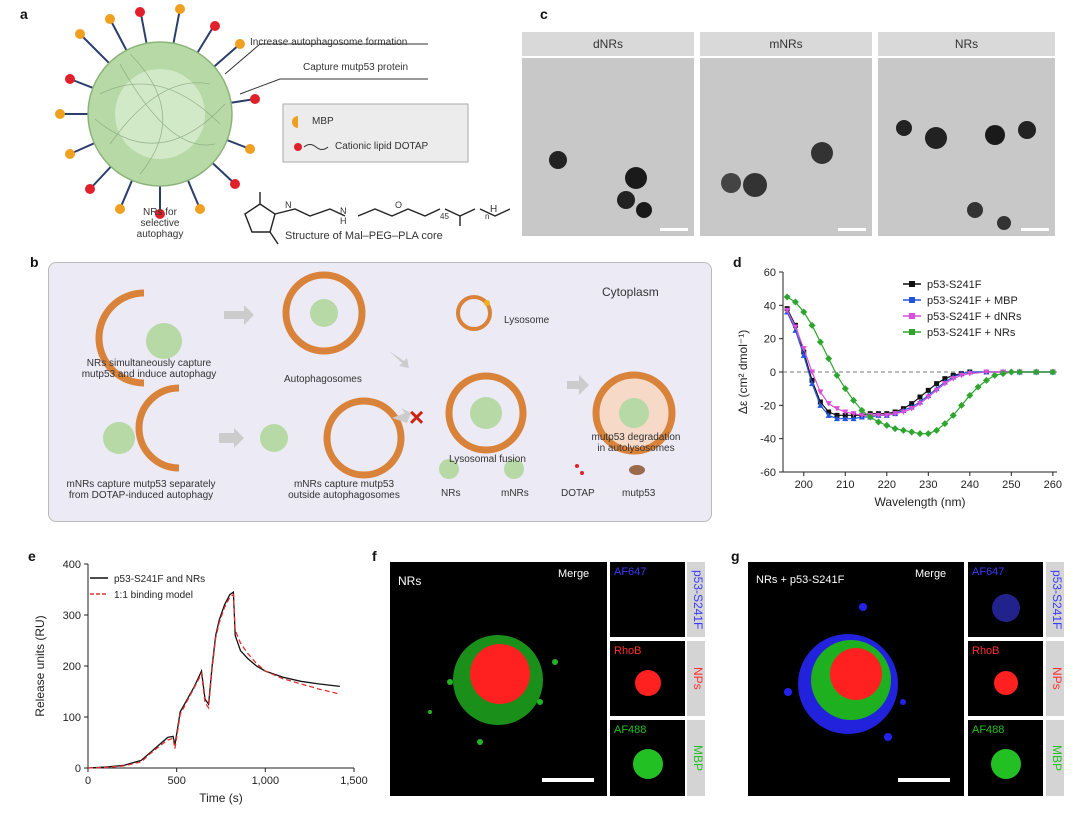 Image resolution: width=1087 pixels, height=832 pixels. I want to click on merge-image-g: NRs + p53-S241F Merge, so click(856, 679).